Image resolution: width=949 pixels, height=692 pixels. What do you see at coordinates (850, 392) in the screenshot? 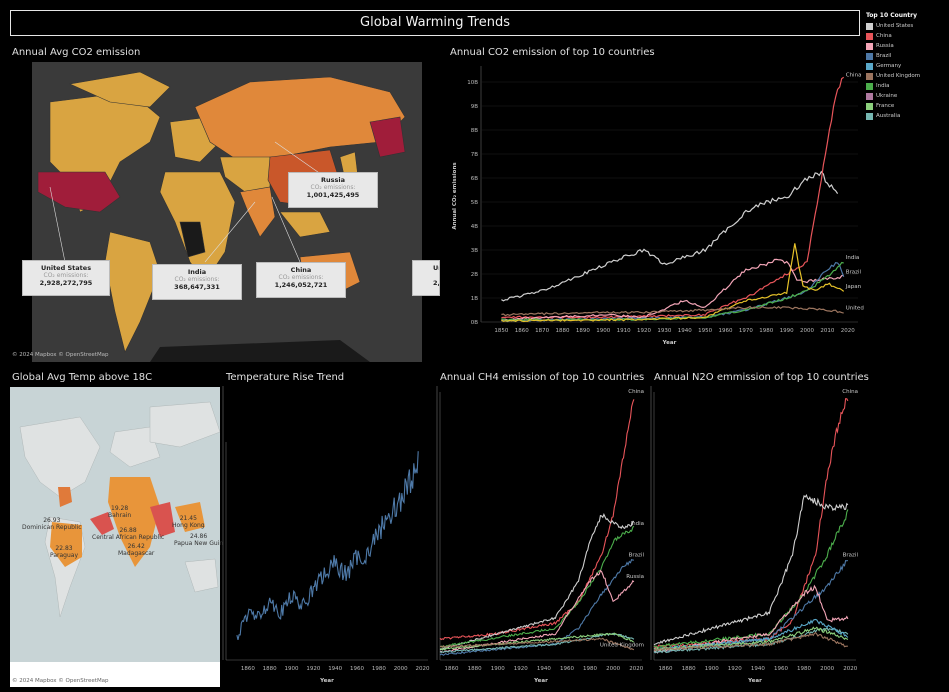
I see `end-label-china: China` at bounding box center [850, 392].